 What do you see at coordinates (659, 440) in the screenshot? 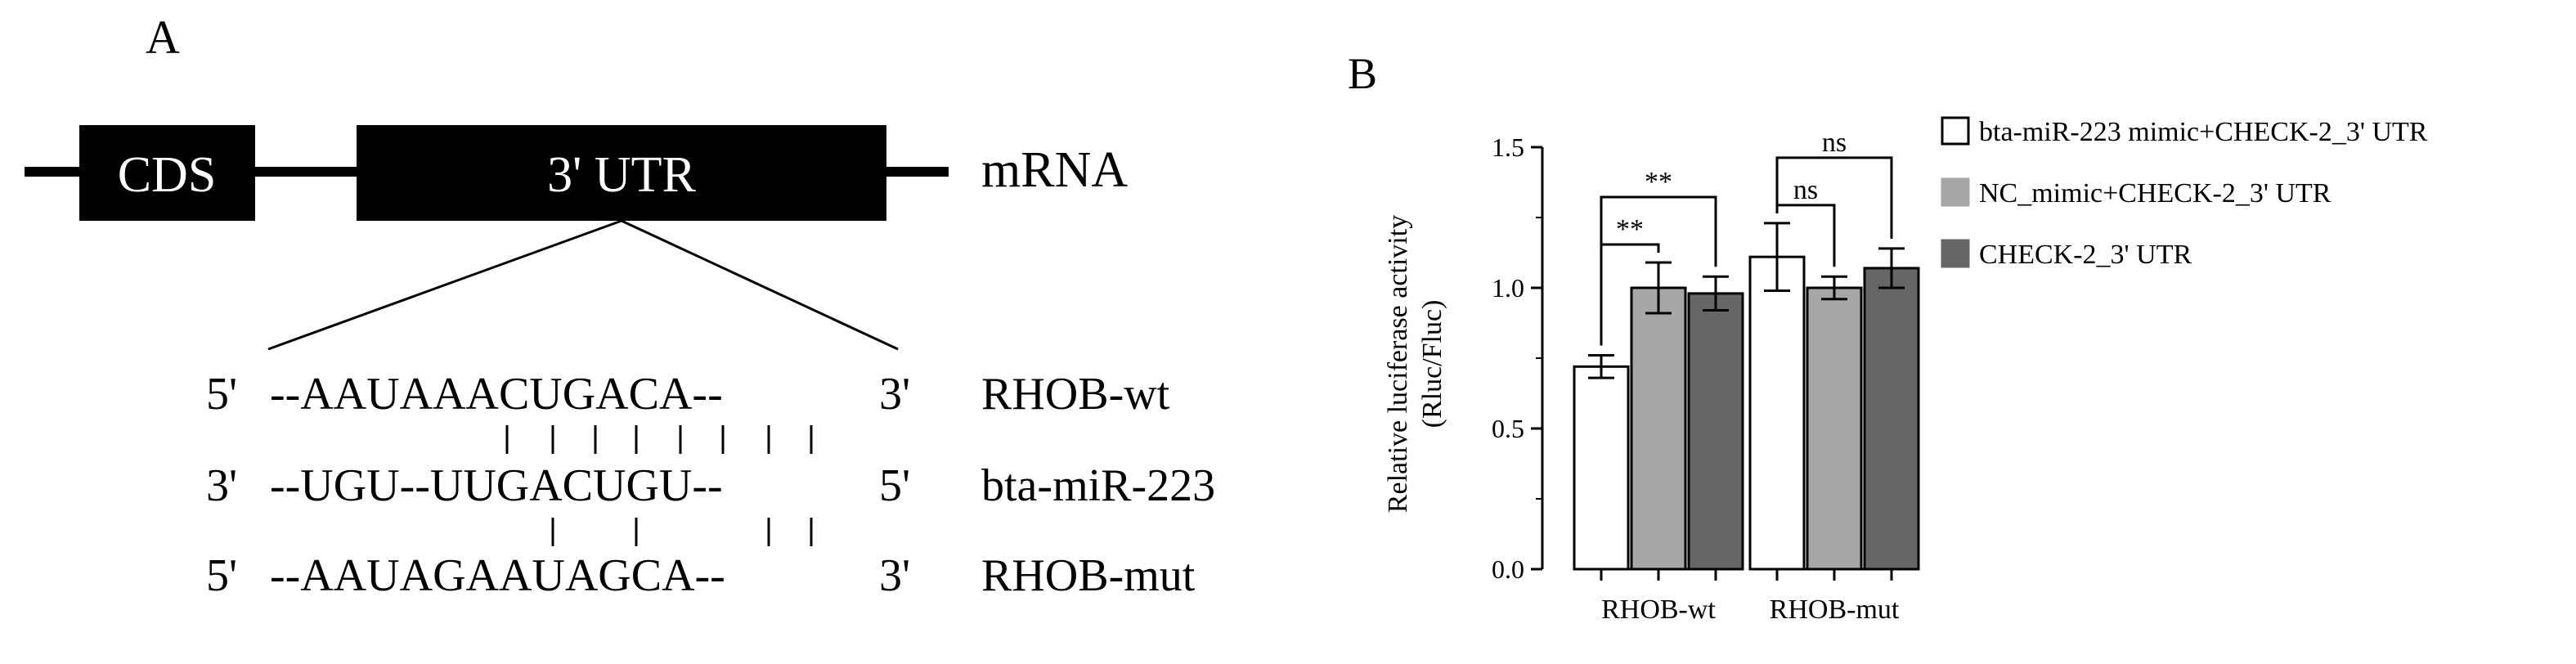
I see `pairing-ticks-top` at bounding box center [659, 440].